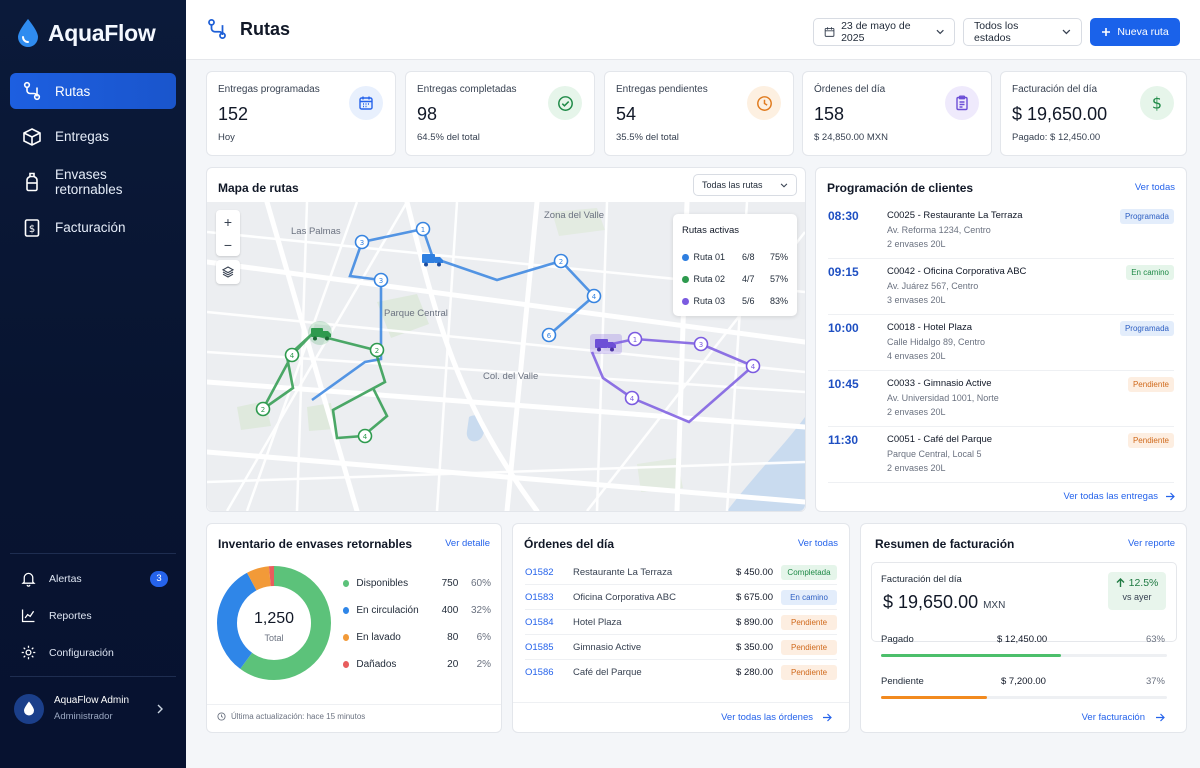 The width and height of the screenshot is (1200, 768). What do you see at coordinates (843, 384) in the screenshot?
I see `schedule-time: 10:45` at bounding box center [843, 384].